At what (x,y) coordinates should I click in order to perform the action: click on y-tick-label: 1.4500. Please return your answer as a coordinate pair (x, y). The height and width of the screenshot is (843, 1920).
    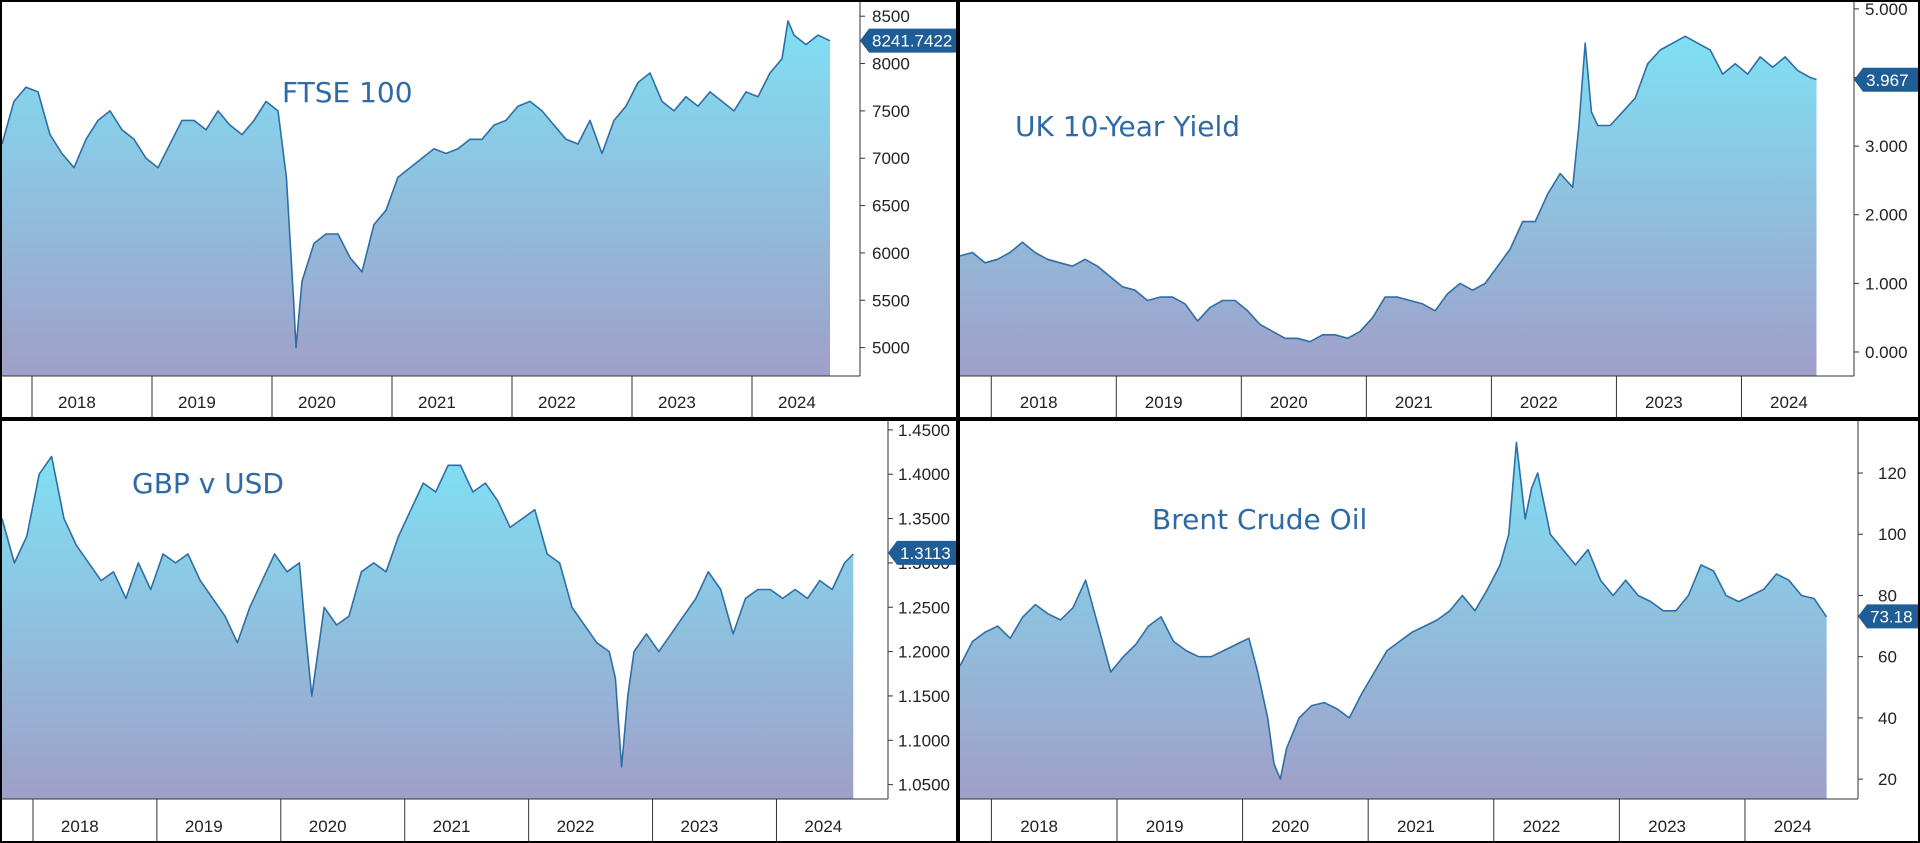
    Looking at the image, I should click on (924, 430).